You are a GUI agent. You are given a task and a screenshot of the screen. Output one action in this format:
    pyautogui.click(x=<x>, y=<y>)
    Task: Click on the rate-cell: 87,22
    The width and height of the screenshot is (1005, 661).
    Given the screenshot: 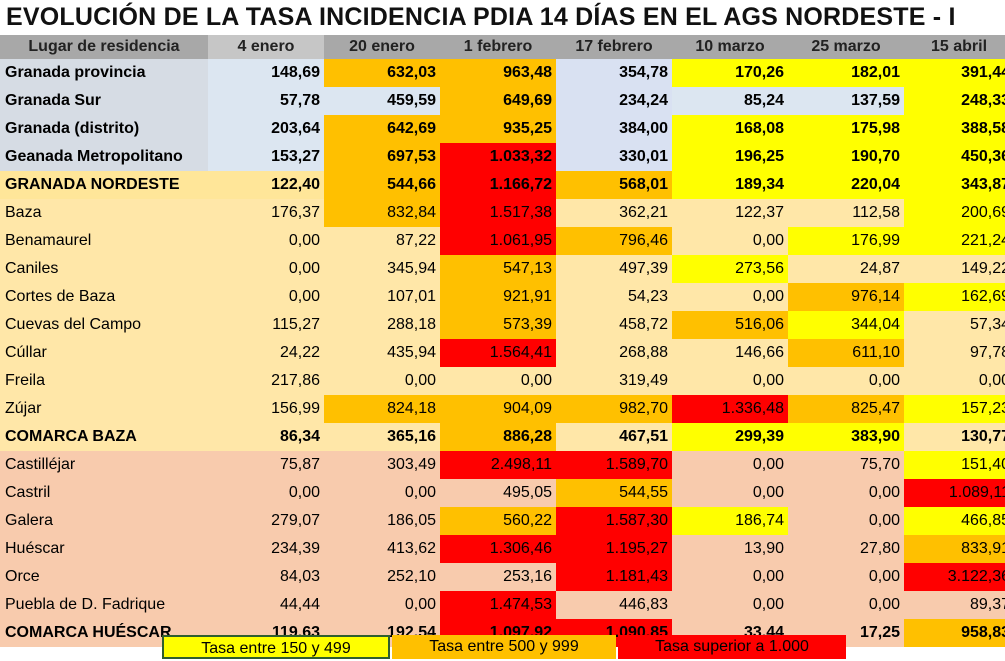 What is the action you would take?
    pyautogui.click(x=382, y=241)
    